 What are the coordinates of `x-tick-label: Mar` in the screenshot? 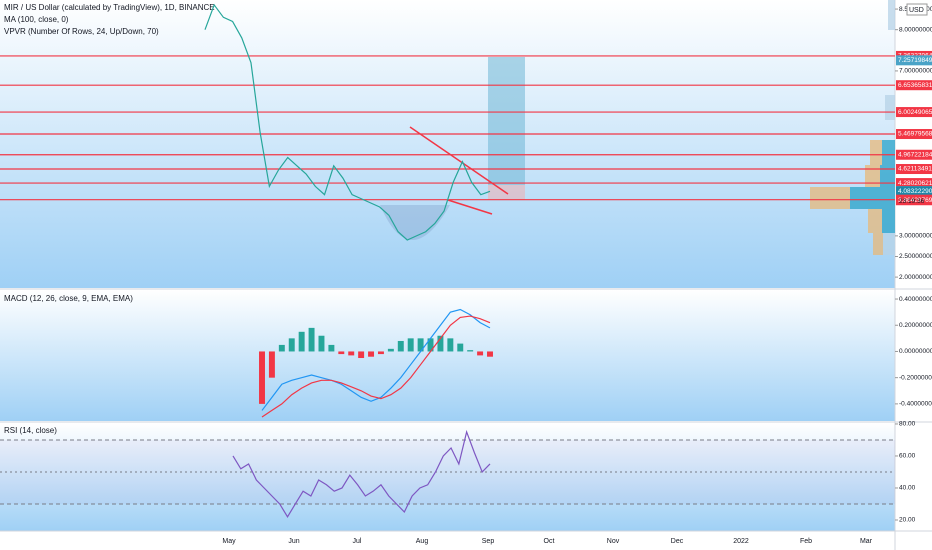 It's located at (866, 541).